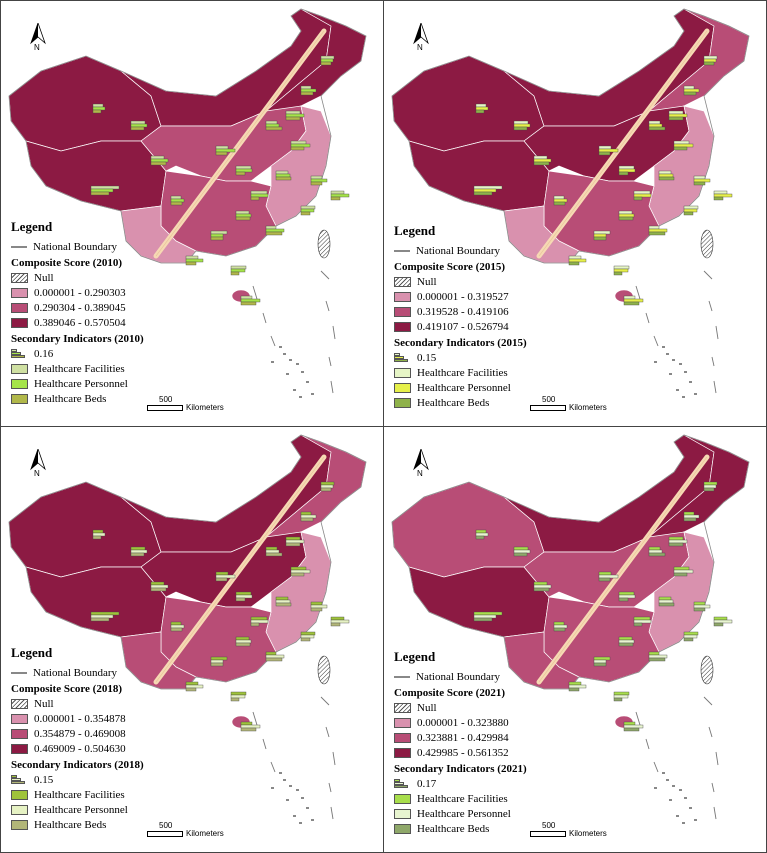 Image resolution: width=767 pixels, height=853 pixels. I want to click on national-boundary, so click(187, 136).